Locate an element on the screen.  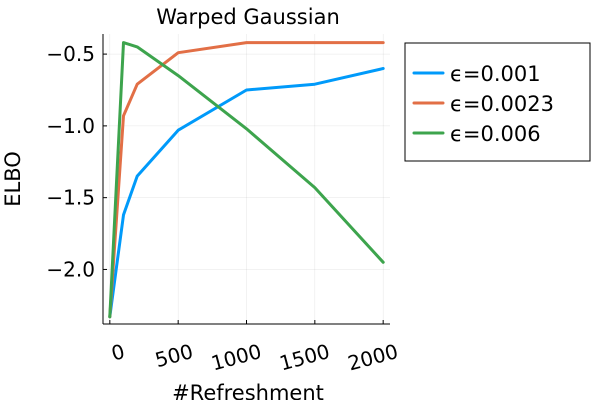
y-tick-label: −2.0 is located at coordinates (70, 269).